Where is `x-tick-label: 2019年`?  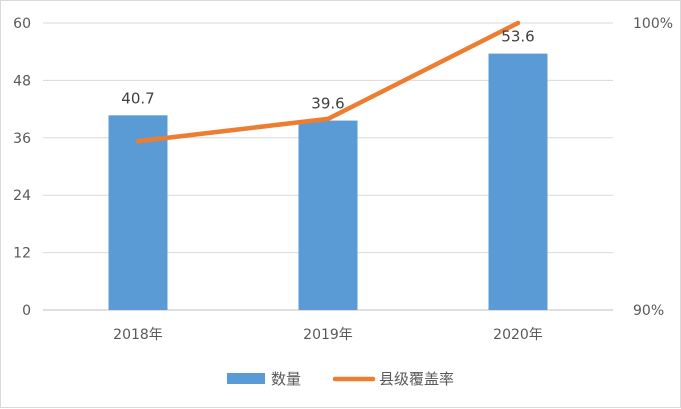 x-tick-label: 2019年 is located at coordinates (328, 335).